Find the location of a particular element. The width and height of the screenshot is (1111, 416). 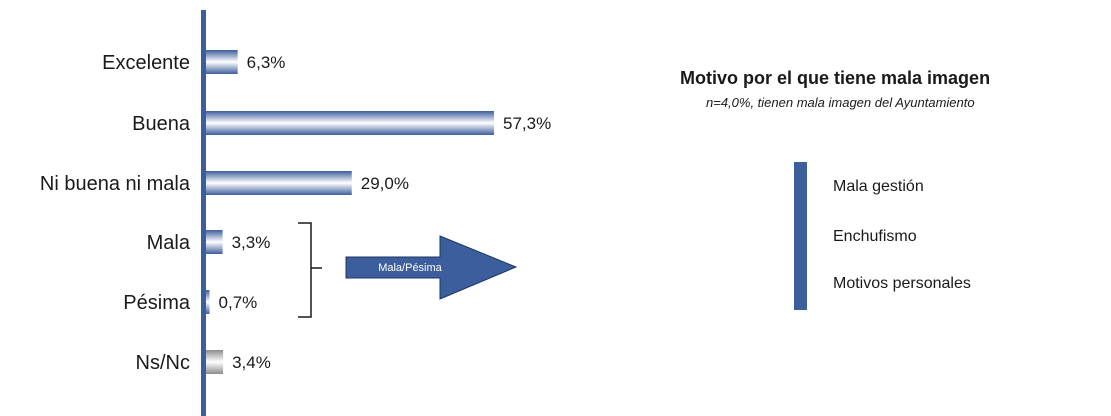

category-label-ns-nc: Ns/Nc is located at coordinates (163, 363).